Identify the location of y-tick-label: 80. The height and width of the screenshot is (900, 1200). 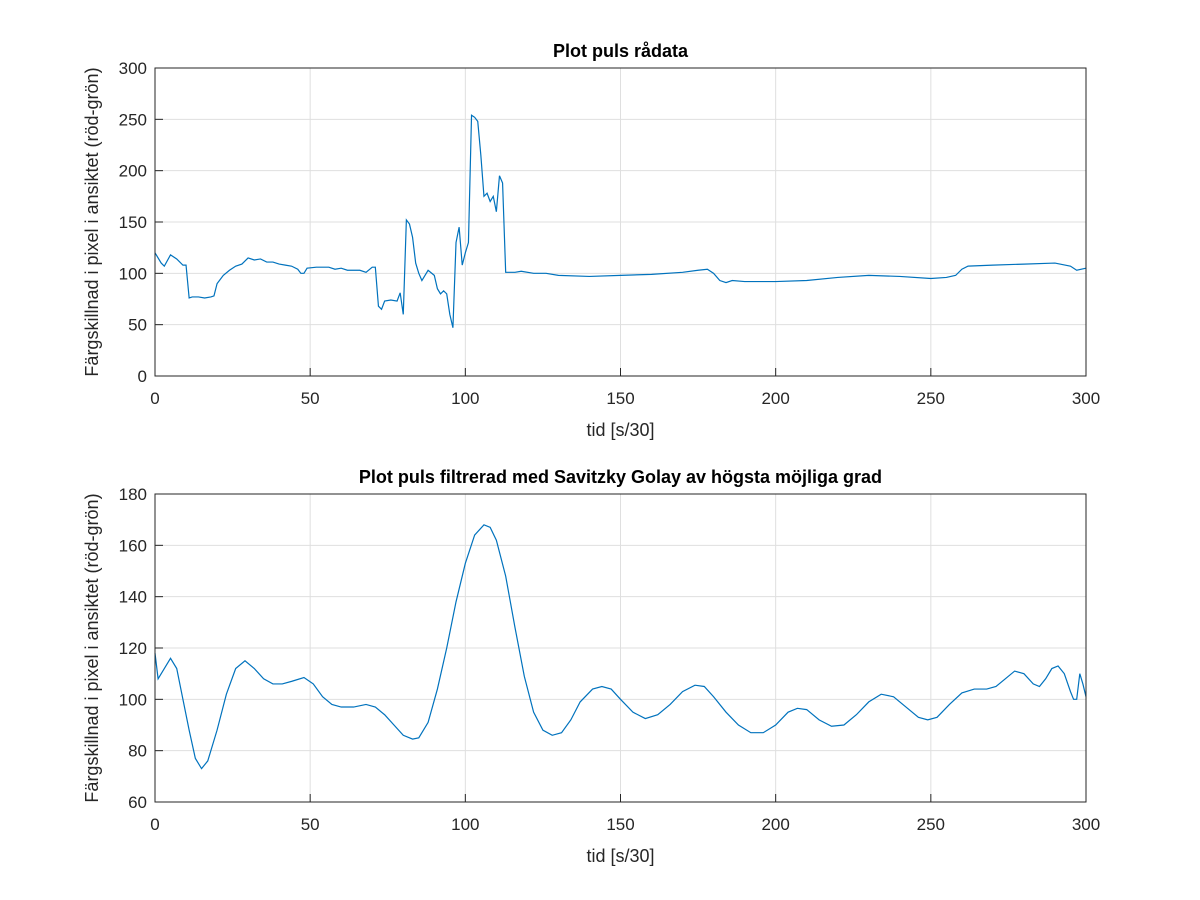
(137, 751).